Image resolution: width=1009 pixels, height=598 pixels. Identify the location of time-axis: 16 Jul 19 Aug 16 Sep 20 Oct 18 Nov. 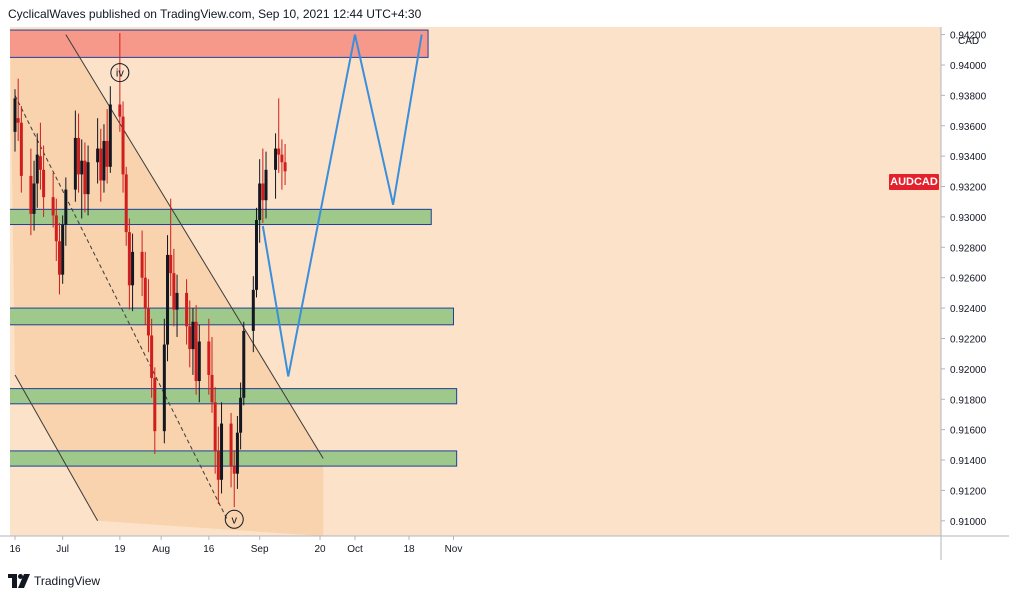
(235, 545).